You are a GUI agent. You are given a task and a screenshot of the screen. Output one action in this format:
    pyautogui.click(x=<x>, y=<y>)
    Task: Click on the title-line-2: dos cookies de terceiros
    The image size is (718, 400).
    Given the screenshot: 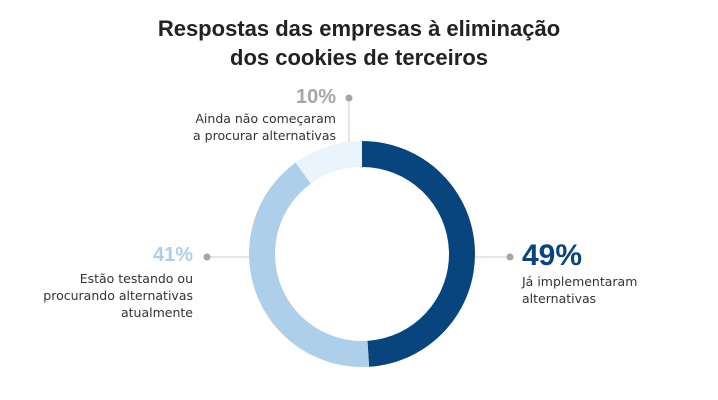 What is the action you would take?
    pyautogui.click(x=359, y=57)
    